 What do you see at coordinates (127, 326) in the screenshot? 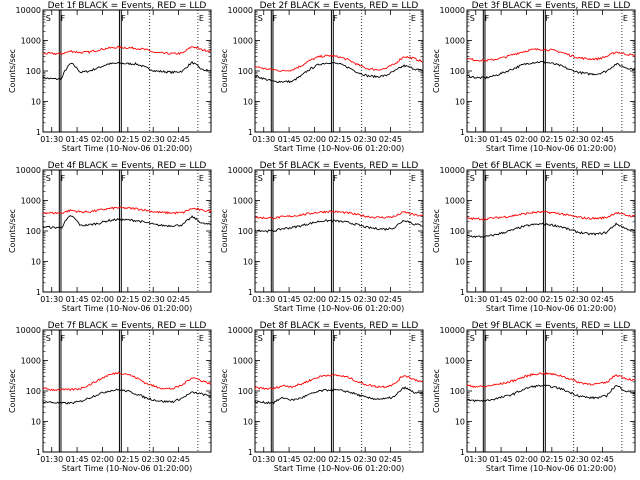
I see `panel-title: Det 7f BLACK = Events, RED = LLD` at bounding box center [127, 326].